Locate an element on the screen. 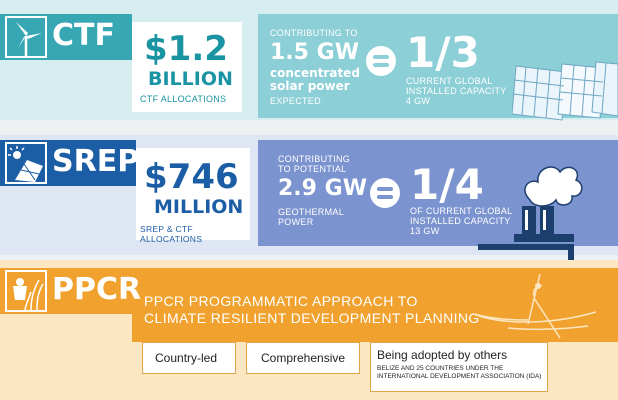 The width and height of the screenshot is (618, 400). ctf-amount-box: $1.2 BILLION CTF ALLOCATIONS is located at coordinates (187, 67).